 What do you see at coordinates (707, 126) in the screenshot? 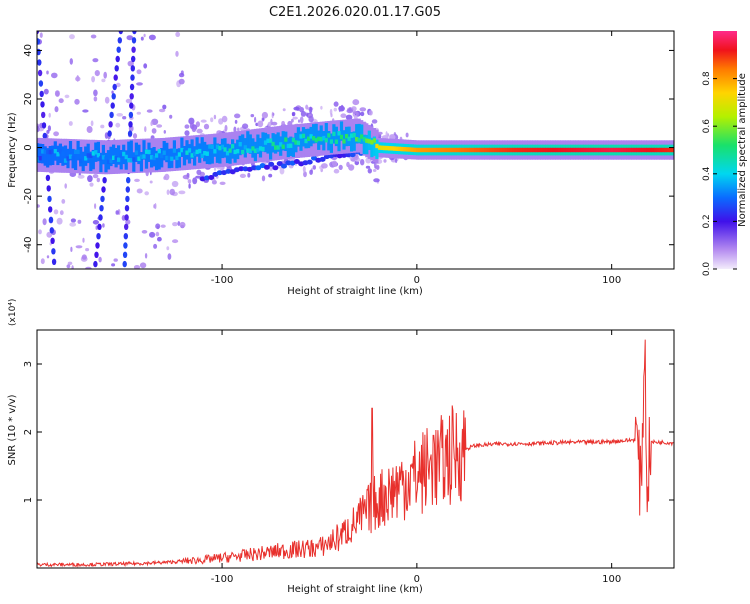
I see `colorbar-tick-label: 0.6` at bounding box center [707, 126].